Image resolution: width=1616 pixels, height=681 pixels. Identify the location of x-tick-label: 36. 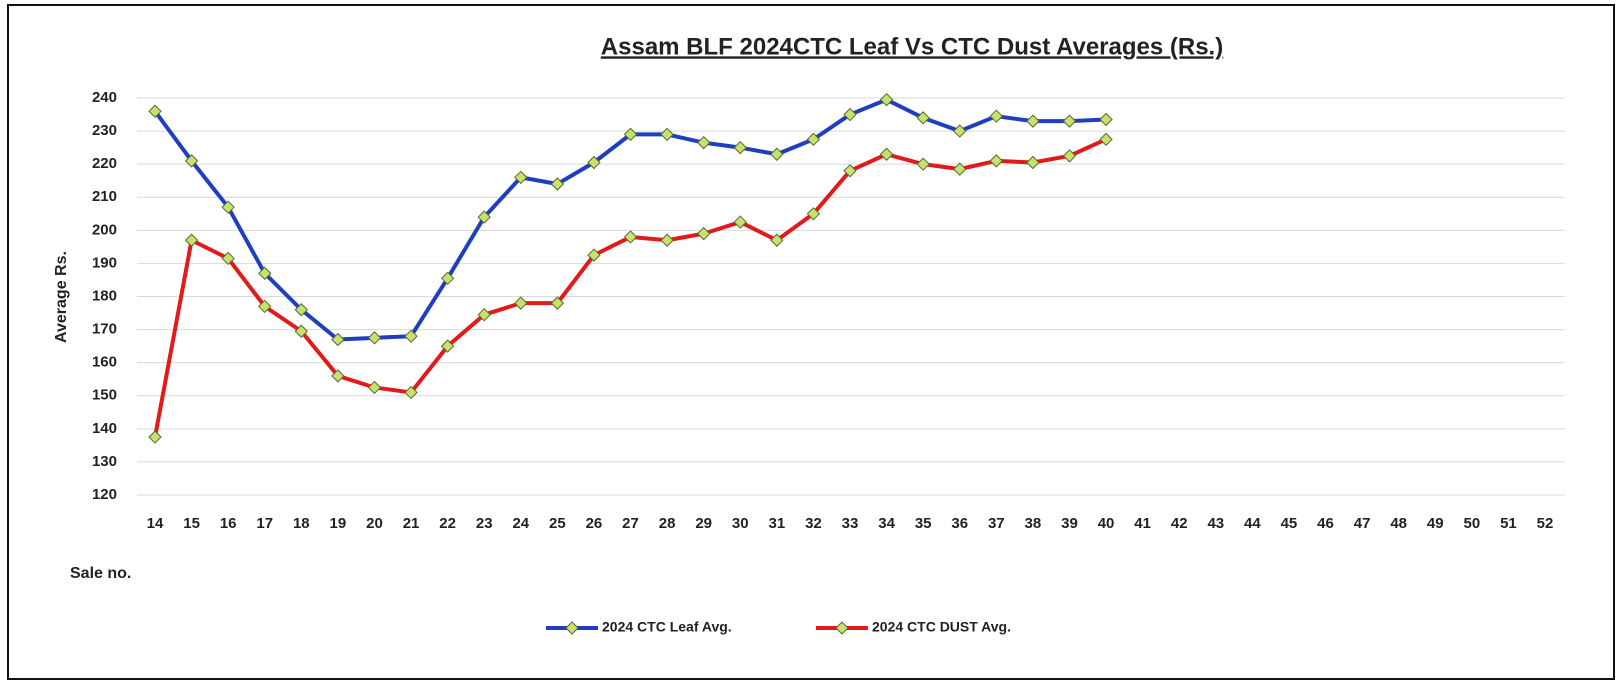
(959, 523).